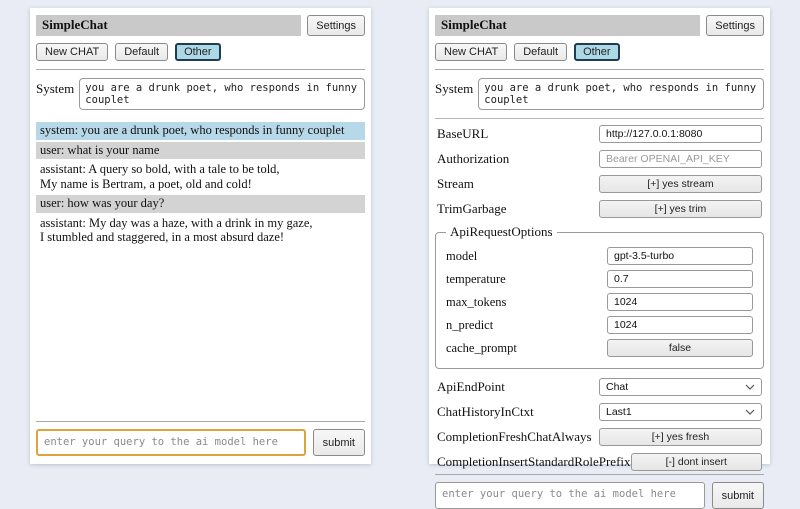 The height and width of the screenshot is (509, 800). Describe the element at coordinates (200, 204) in the screenshot. I see `chat-message-user: user: how was your day?` at that location.